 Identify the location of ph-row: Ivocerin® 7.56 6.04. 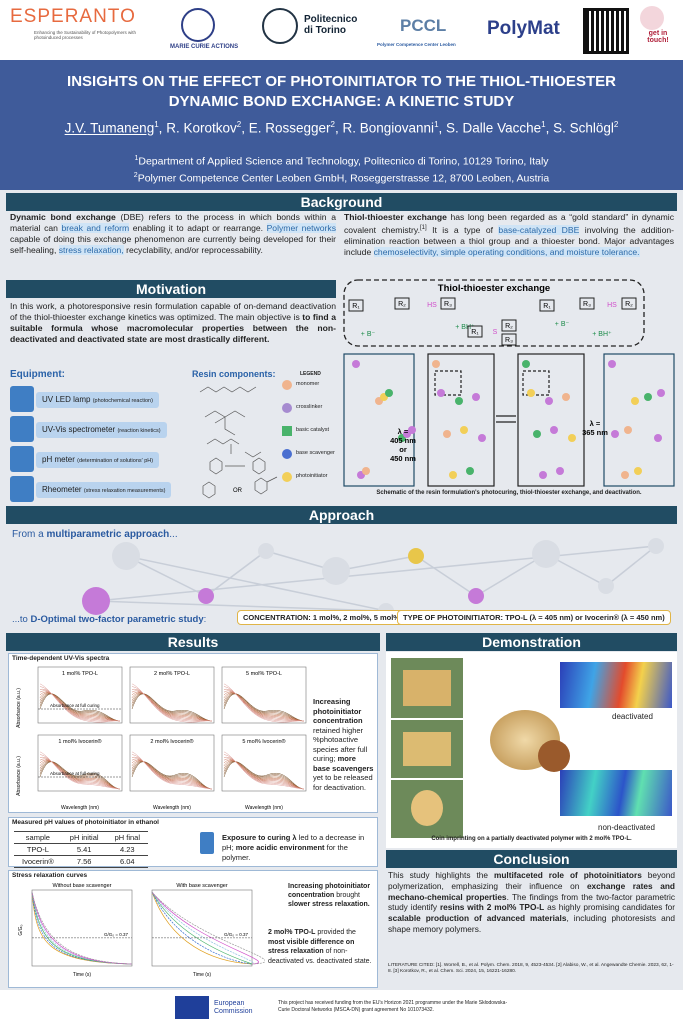
(81, 861).